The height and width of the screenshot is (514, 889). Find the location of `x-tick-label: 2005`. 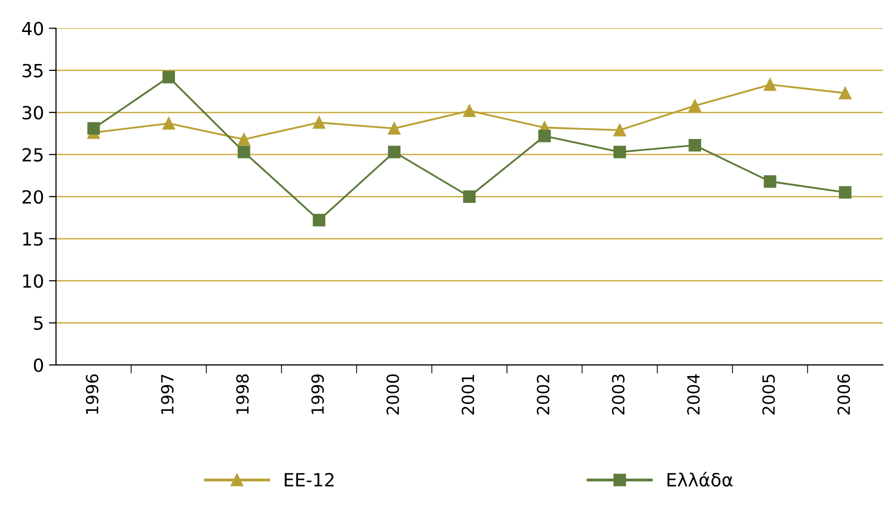

x-tick-label: 2005 is located at coordinates (768, 394).